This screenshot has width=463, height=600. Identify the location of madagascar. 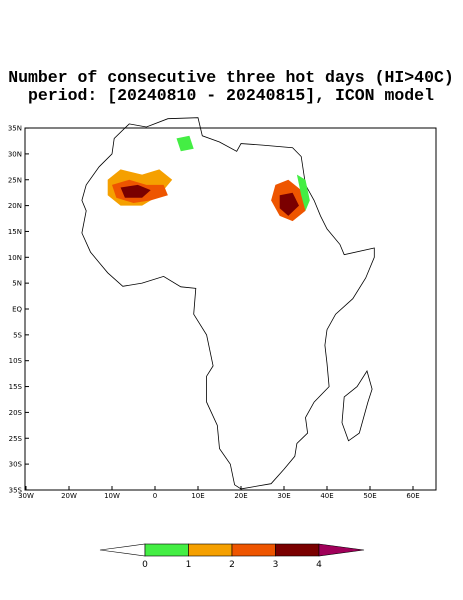
(357, 406).